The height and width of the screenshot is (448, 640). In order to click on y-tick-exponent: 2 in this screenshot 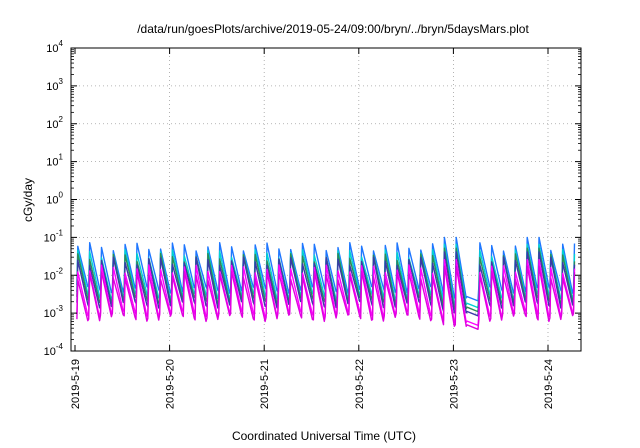, I will do `click(61, 119)`.